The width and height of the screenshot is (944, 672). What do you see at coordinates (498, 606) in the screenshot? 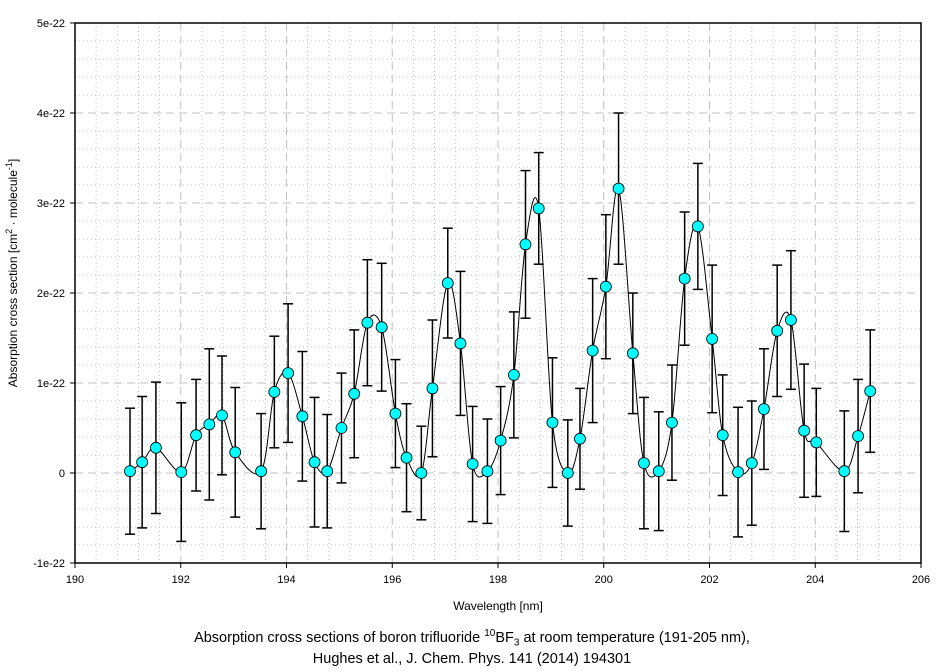
I see `x-axis-label: Wavelength [nm]` at bounding box center [498, 606].